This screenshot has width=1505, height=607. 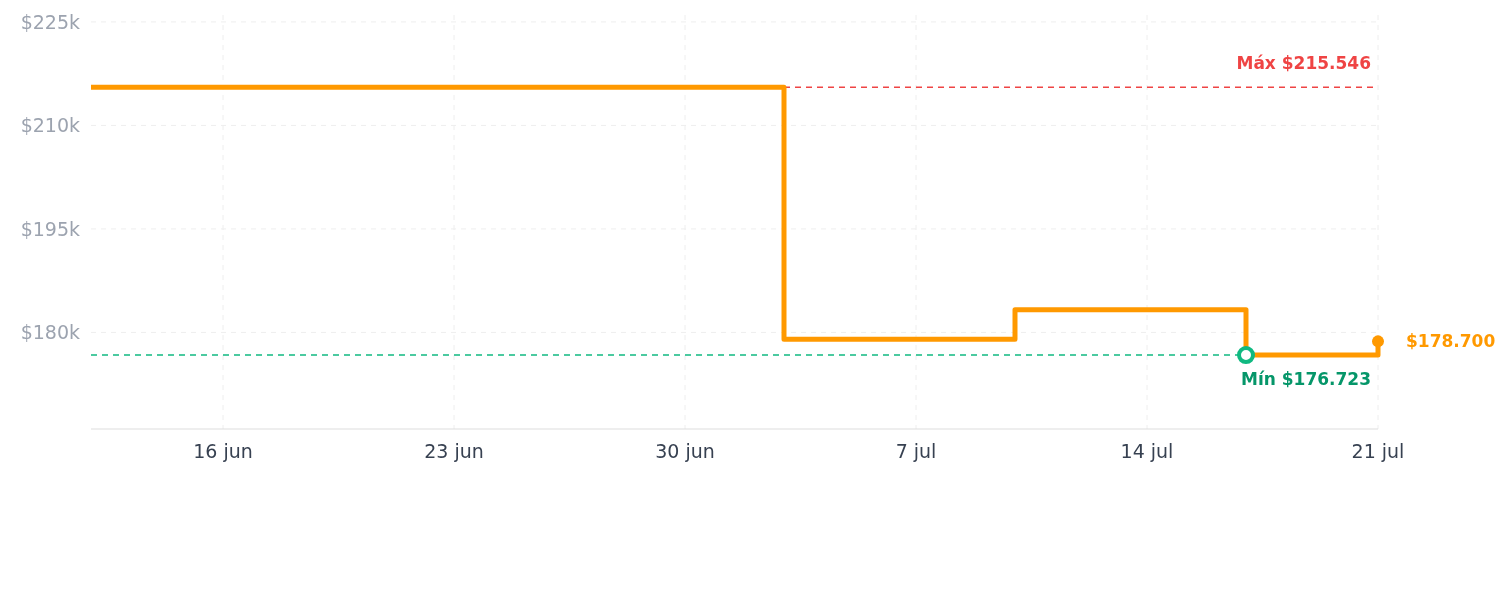 I want to click on ref-line-label: Máx $215.546, so click(x=1303, y=63).